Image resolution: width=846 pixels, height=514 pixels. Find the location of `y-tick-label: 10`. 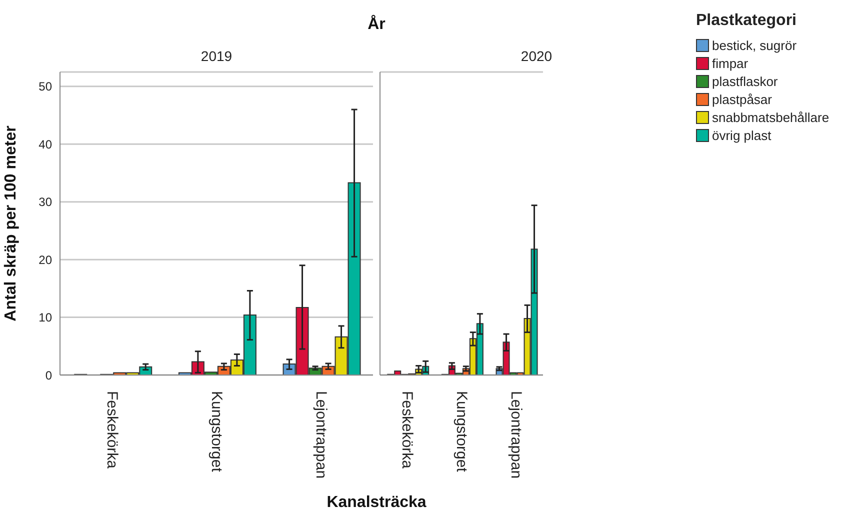

y-tick-label: 10 is located at coordinates (45, 317).